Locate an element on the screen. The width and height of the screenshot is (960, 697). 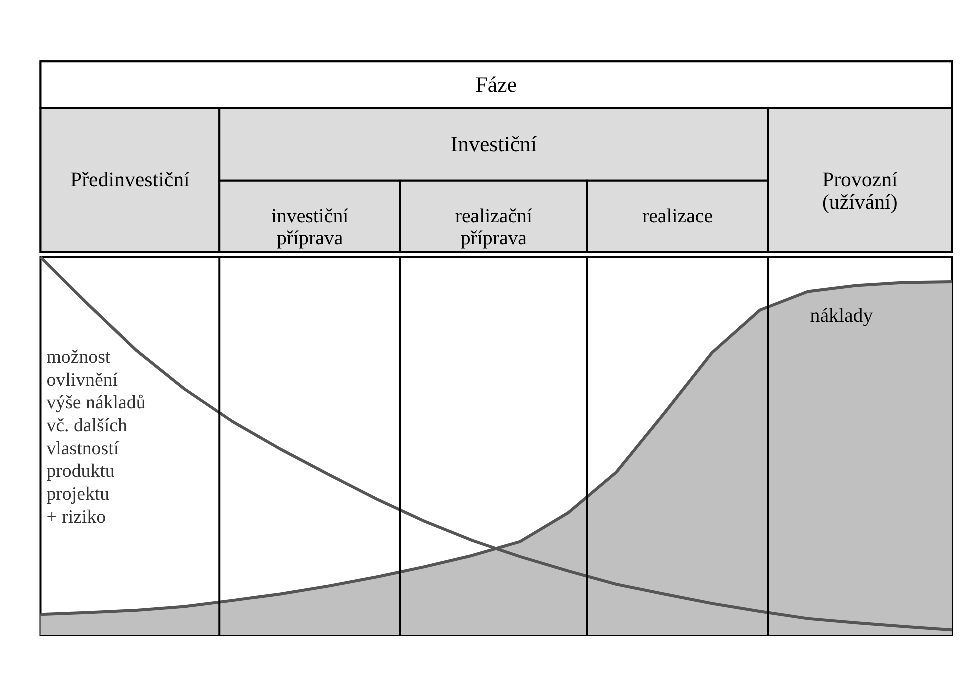
text: investiční příprava is located at coordinates (310, 228).